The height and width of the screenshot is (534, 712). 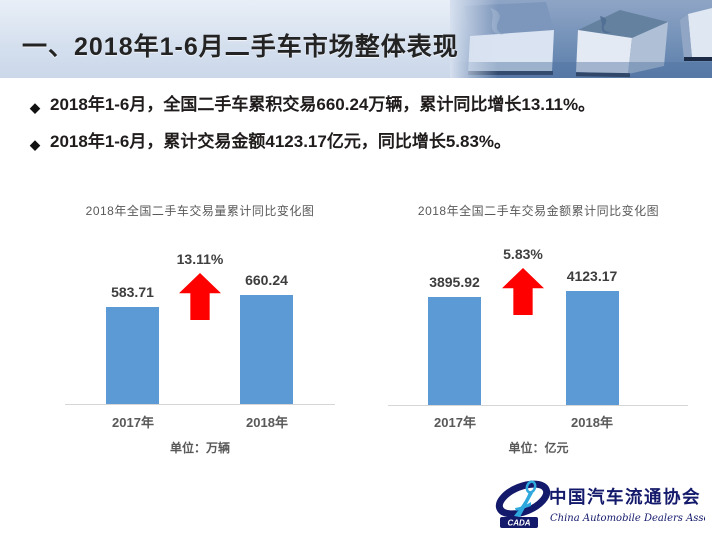 I want to click on bar-group-2017: 3895.92, so click(x=454, y=339).